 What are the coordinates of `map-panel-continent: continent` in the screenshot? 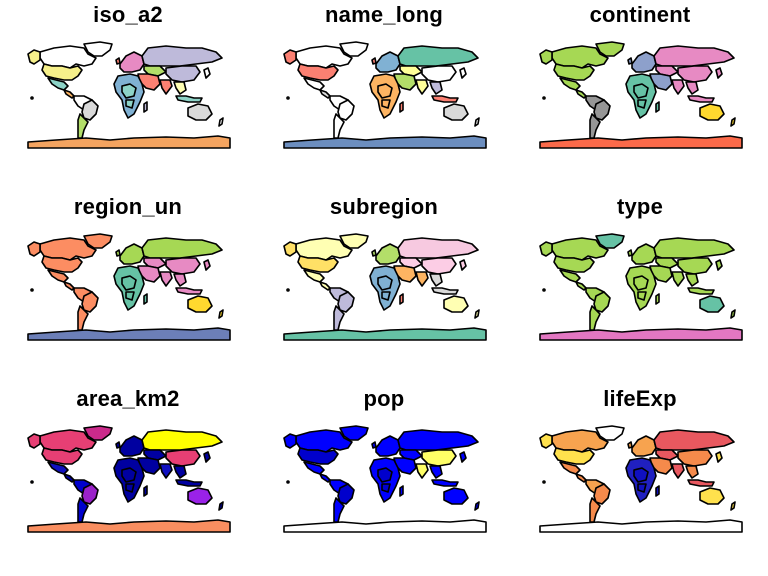 It's located at (640, 96).